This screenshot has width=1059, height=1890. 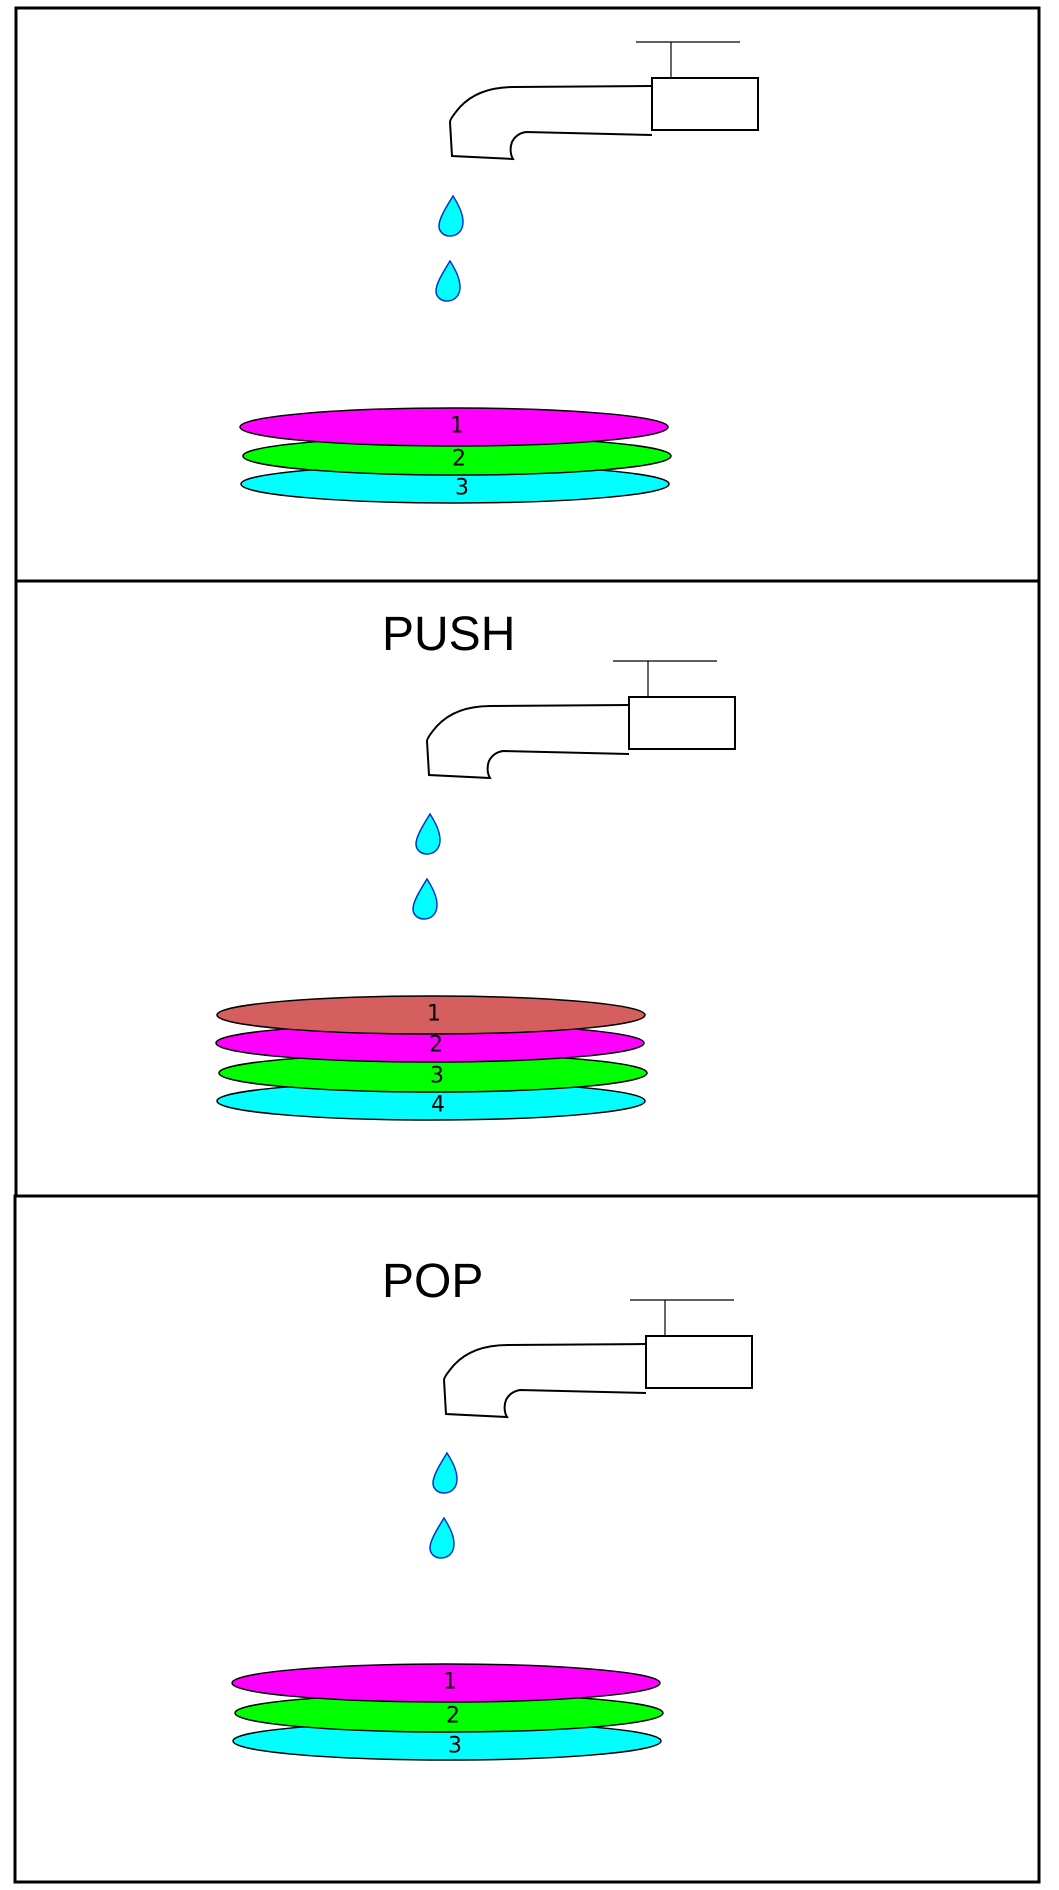 I want to click on panel-title: POP, so click(x=432, y=1281).